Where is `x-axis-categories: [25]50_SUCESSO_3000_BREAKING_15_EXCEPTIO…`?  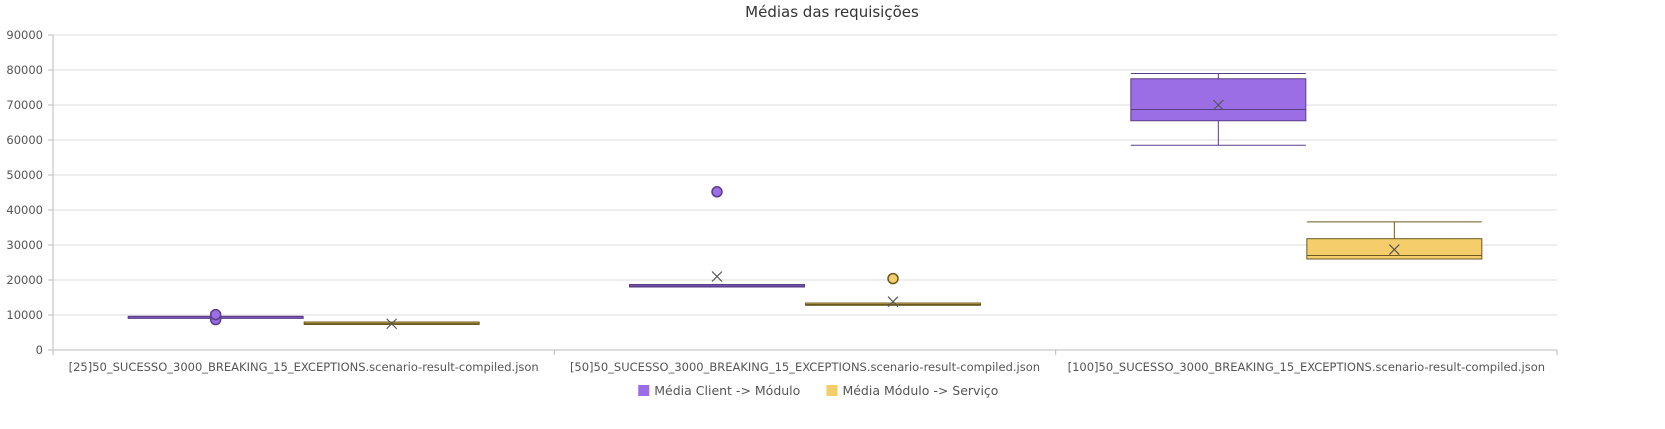 x-axis-categories: [25]50_SUCESSO_3000_BREAKING_15_EXCEPTIO… is located at coordinates (807, 367).